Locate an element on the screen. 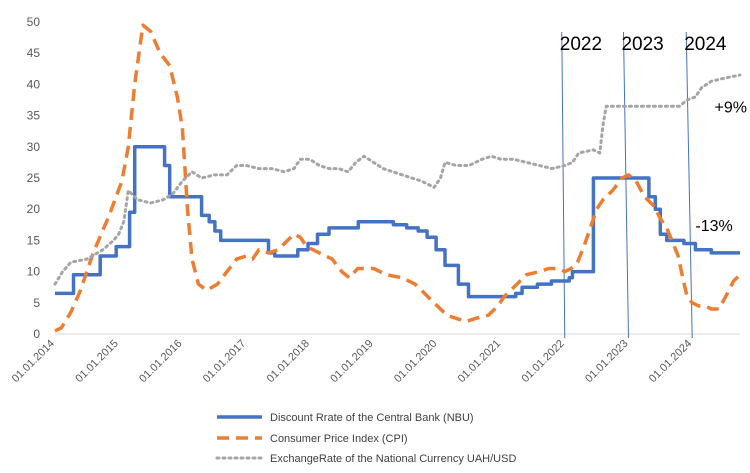  x-tick-label: 01.01.2020 is located at coordinates (415, 361).